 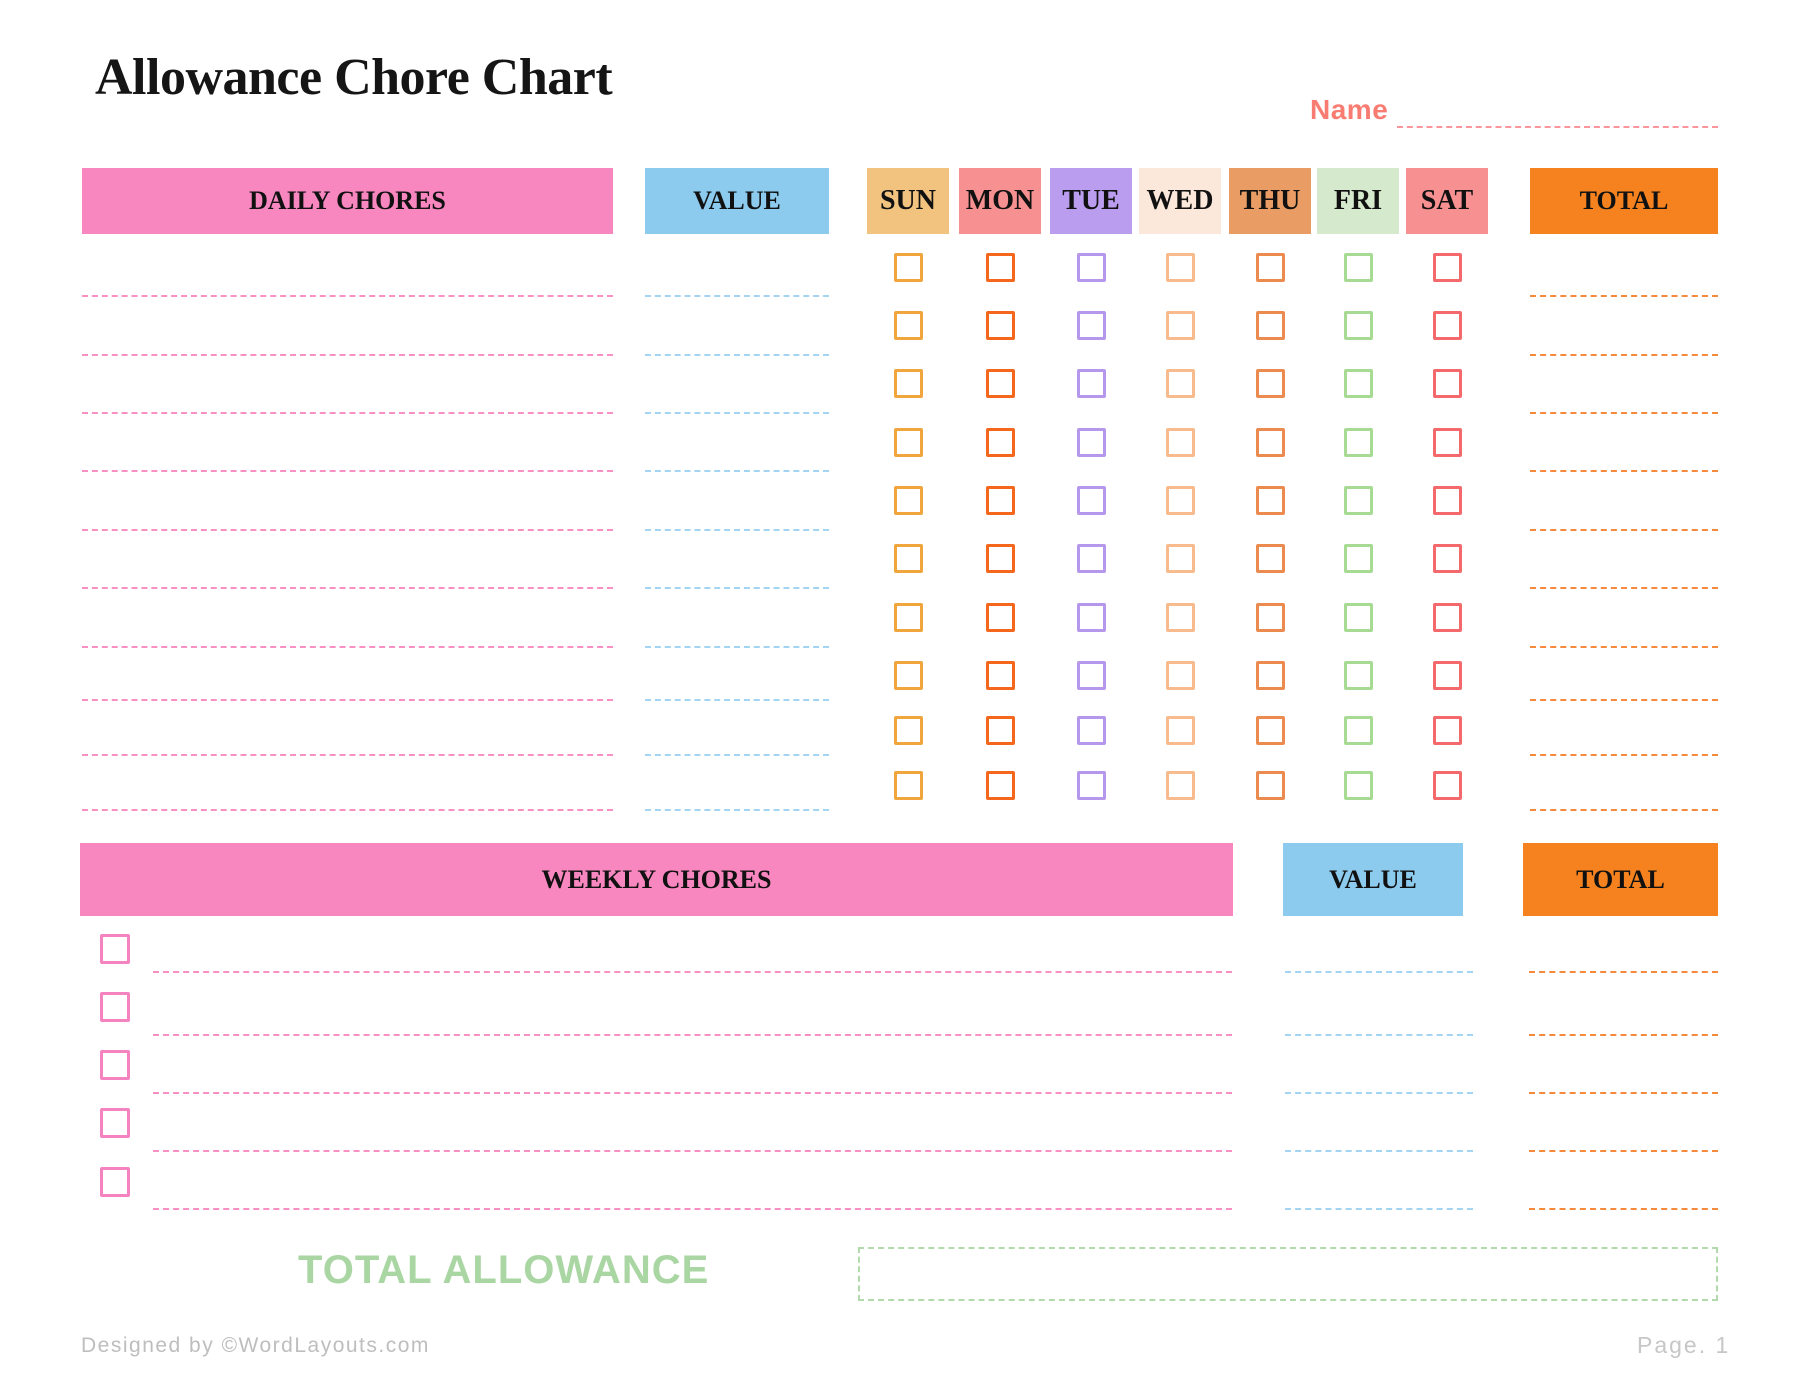 What do you see at coordinates (1447, 500) in the screenshot?
I see `daily-checkbox-sat-row5` at bounding box center [1447, 500].